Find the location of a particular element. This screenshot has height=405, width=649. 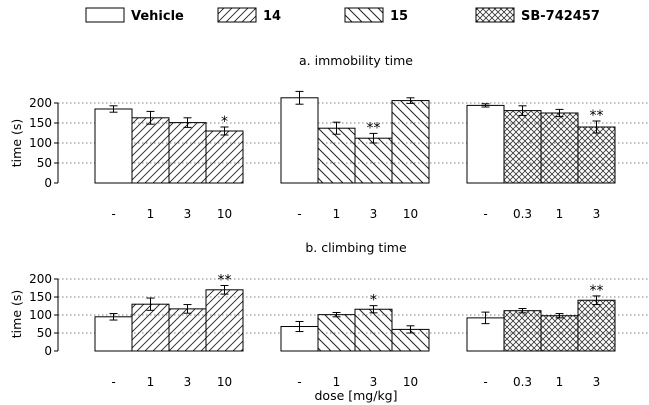

y-tick-label: 150 is located at coordinates (40, 297).